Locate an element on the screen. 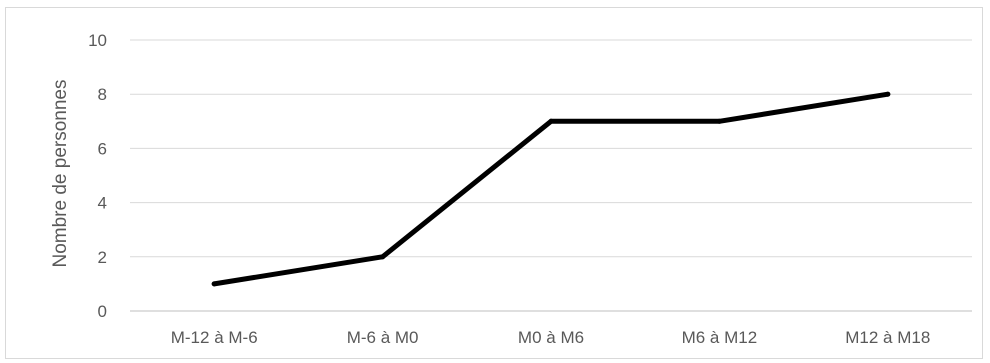 The height and width of the screenshot is (363, 990). x-tick-label: M0 à M6 is located at coordinates (551, 337).